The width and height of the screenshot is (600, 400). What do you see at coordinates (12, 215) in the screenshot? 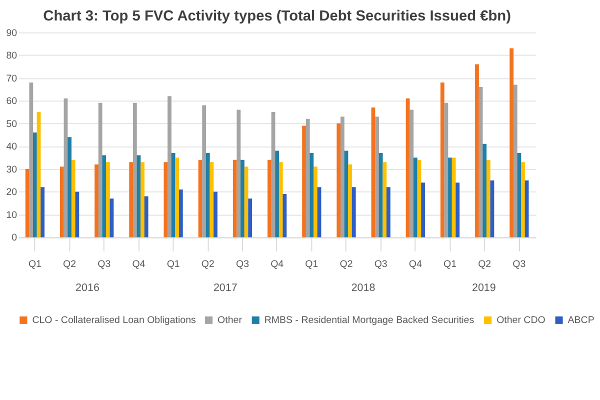
I see `y-tick-label: 10` at bounding box center [12, 215].